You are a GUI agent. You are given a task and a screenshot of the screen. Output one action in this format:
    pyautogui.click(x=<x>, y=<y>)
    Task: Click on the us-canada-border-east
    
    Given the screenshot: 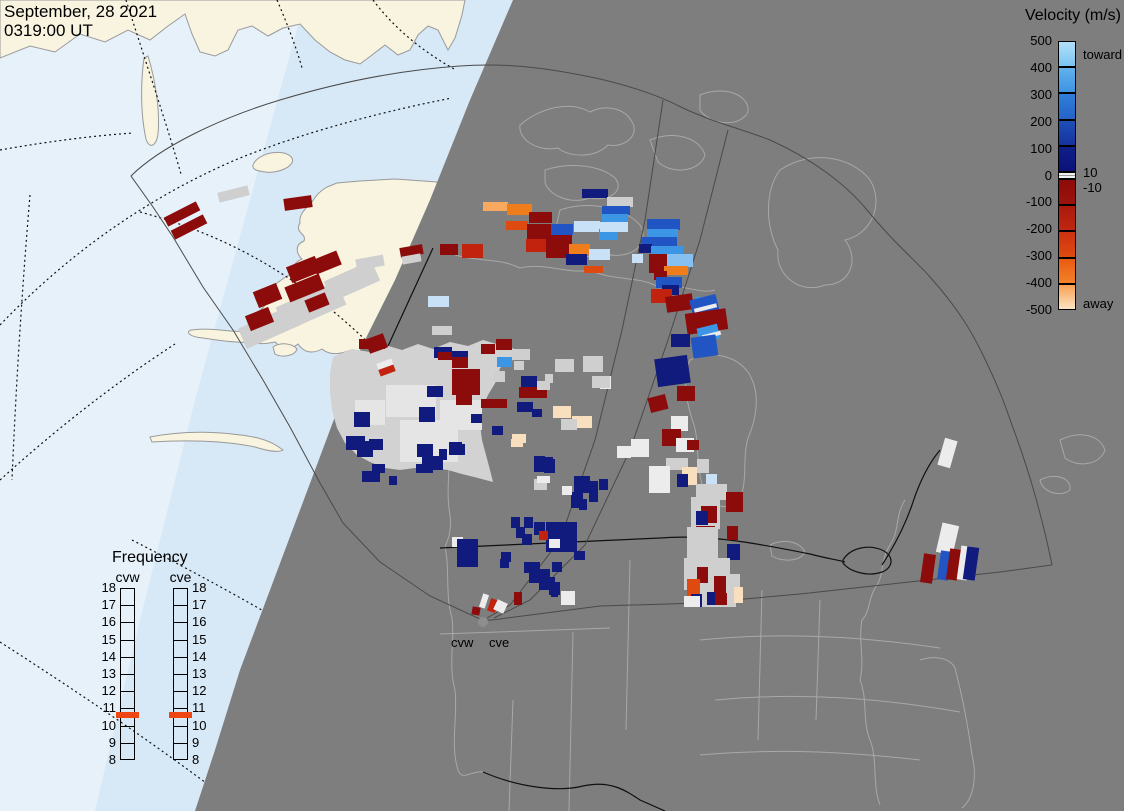 What is the action you would take?
    pyautogui.click(x=911, y=507)
    